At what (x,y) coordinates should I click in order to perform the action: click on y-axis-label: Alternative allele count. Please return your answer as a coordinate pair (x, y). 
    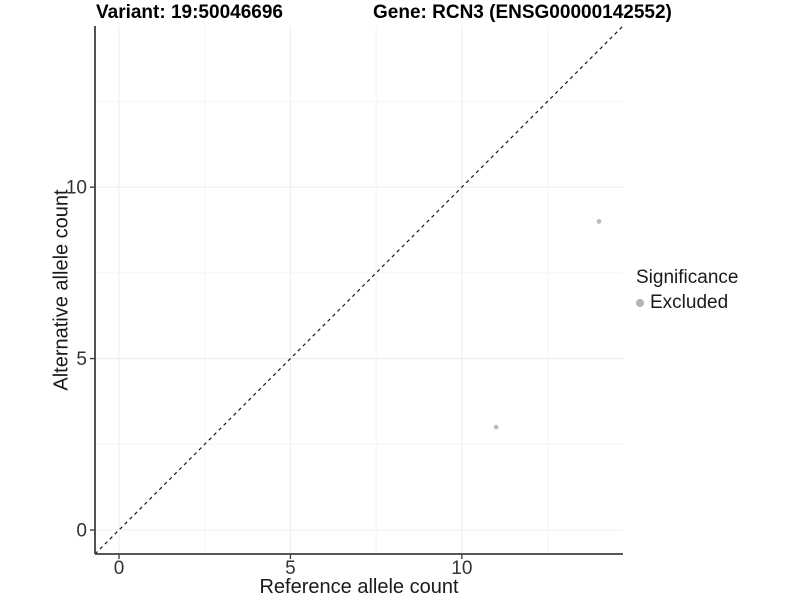
    Looking at the image, I should click on (61, 290).